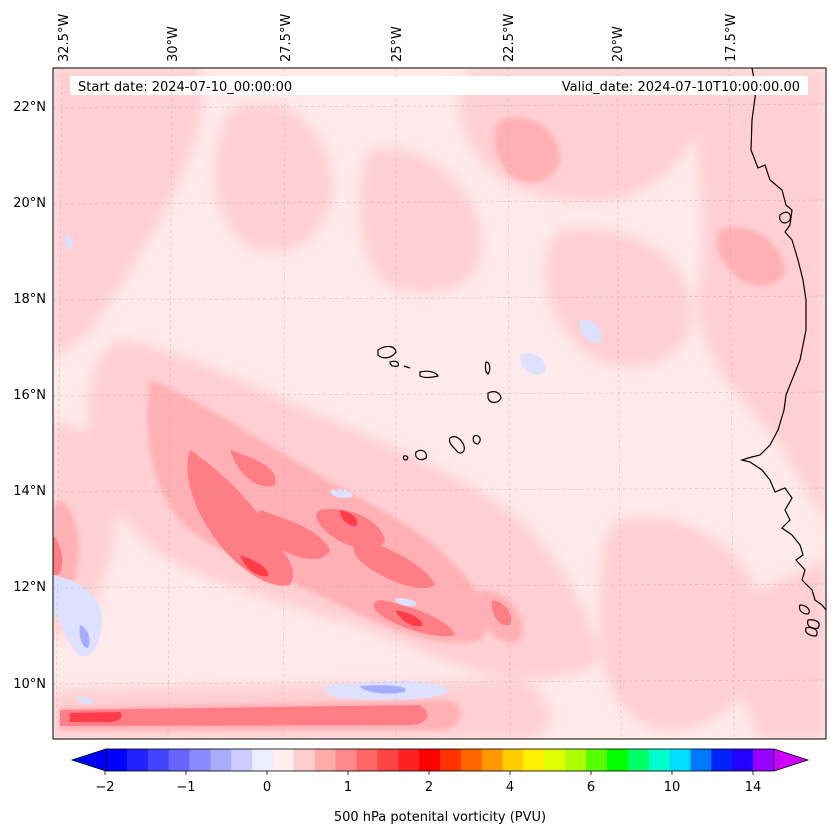 This screenshot has height=836, width=837. Describe the element at coordinates (29, 299) in the screenshot. I see `lat-label: 18°N` at that location.